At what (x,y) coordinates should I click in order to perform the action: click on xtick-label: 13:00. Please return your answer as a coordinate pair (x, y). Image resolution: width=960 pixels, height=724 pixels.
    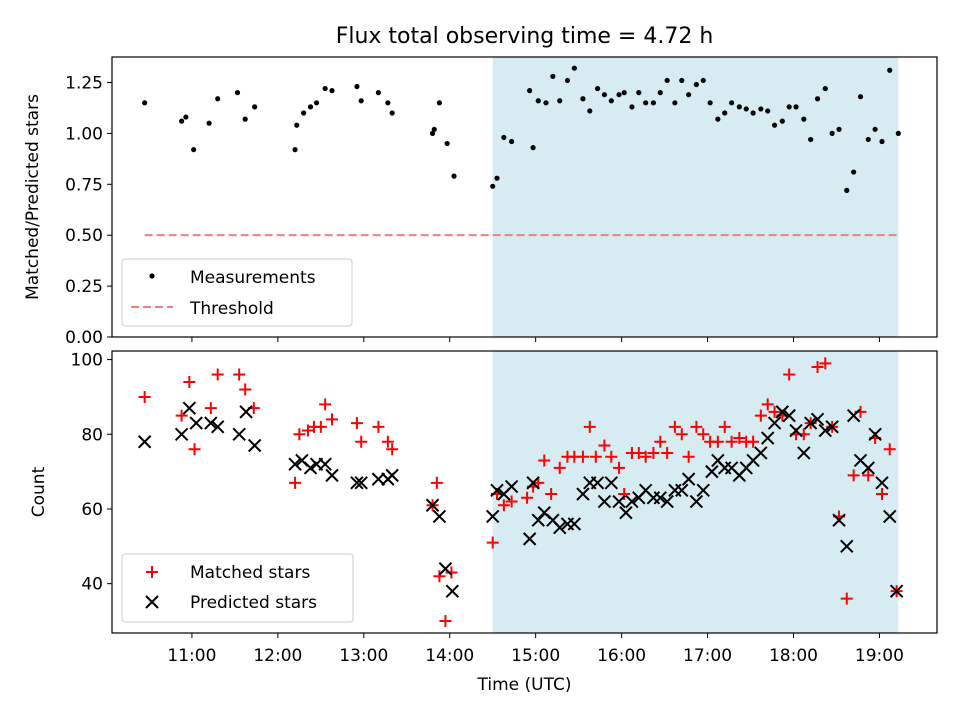
    Looking at the image, I should click on (363, 656).